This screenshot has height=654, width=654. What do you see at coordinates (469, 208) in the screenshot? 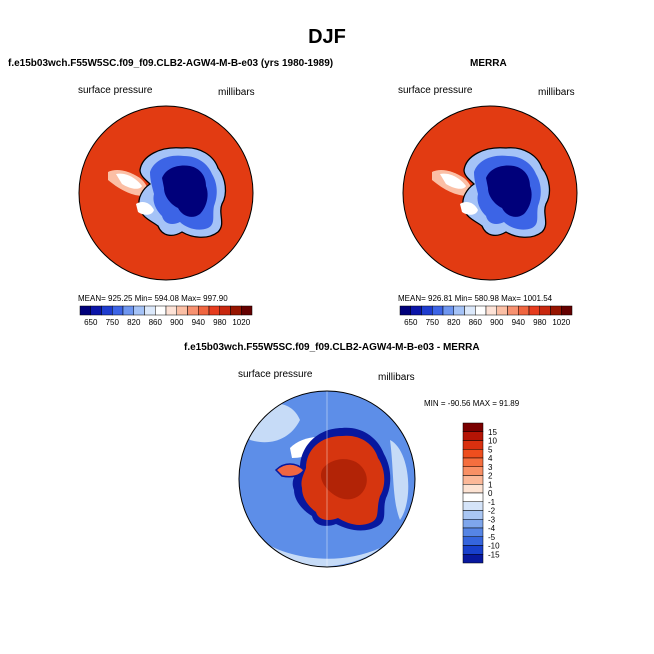
I see `panel-2-ross-ice` at bounding box center [469, 208].